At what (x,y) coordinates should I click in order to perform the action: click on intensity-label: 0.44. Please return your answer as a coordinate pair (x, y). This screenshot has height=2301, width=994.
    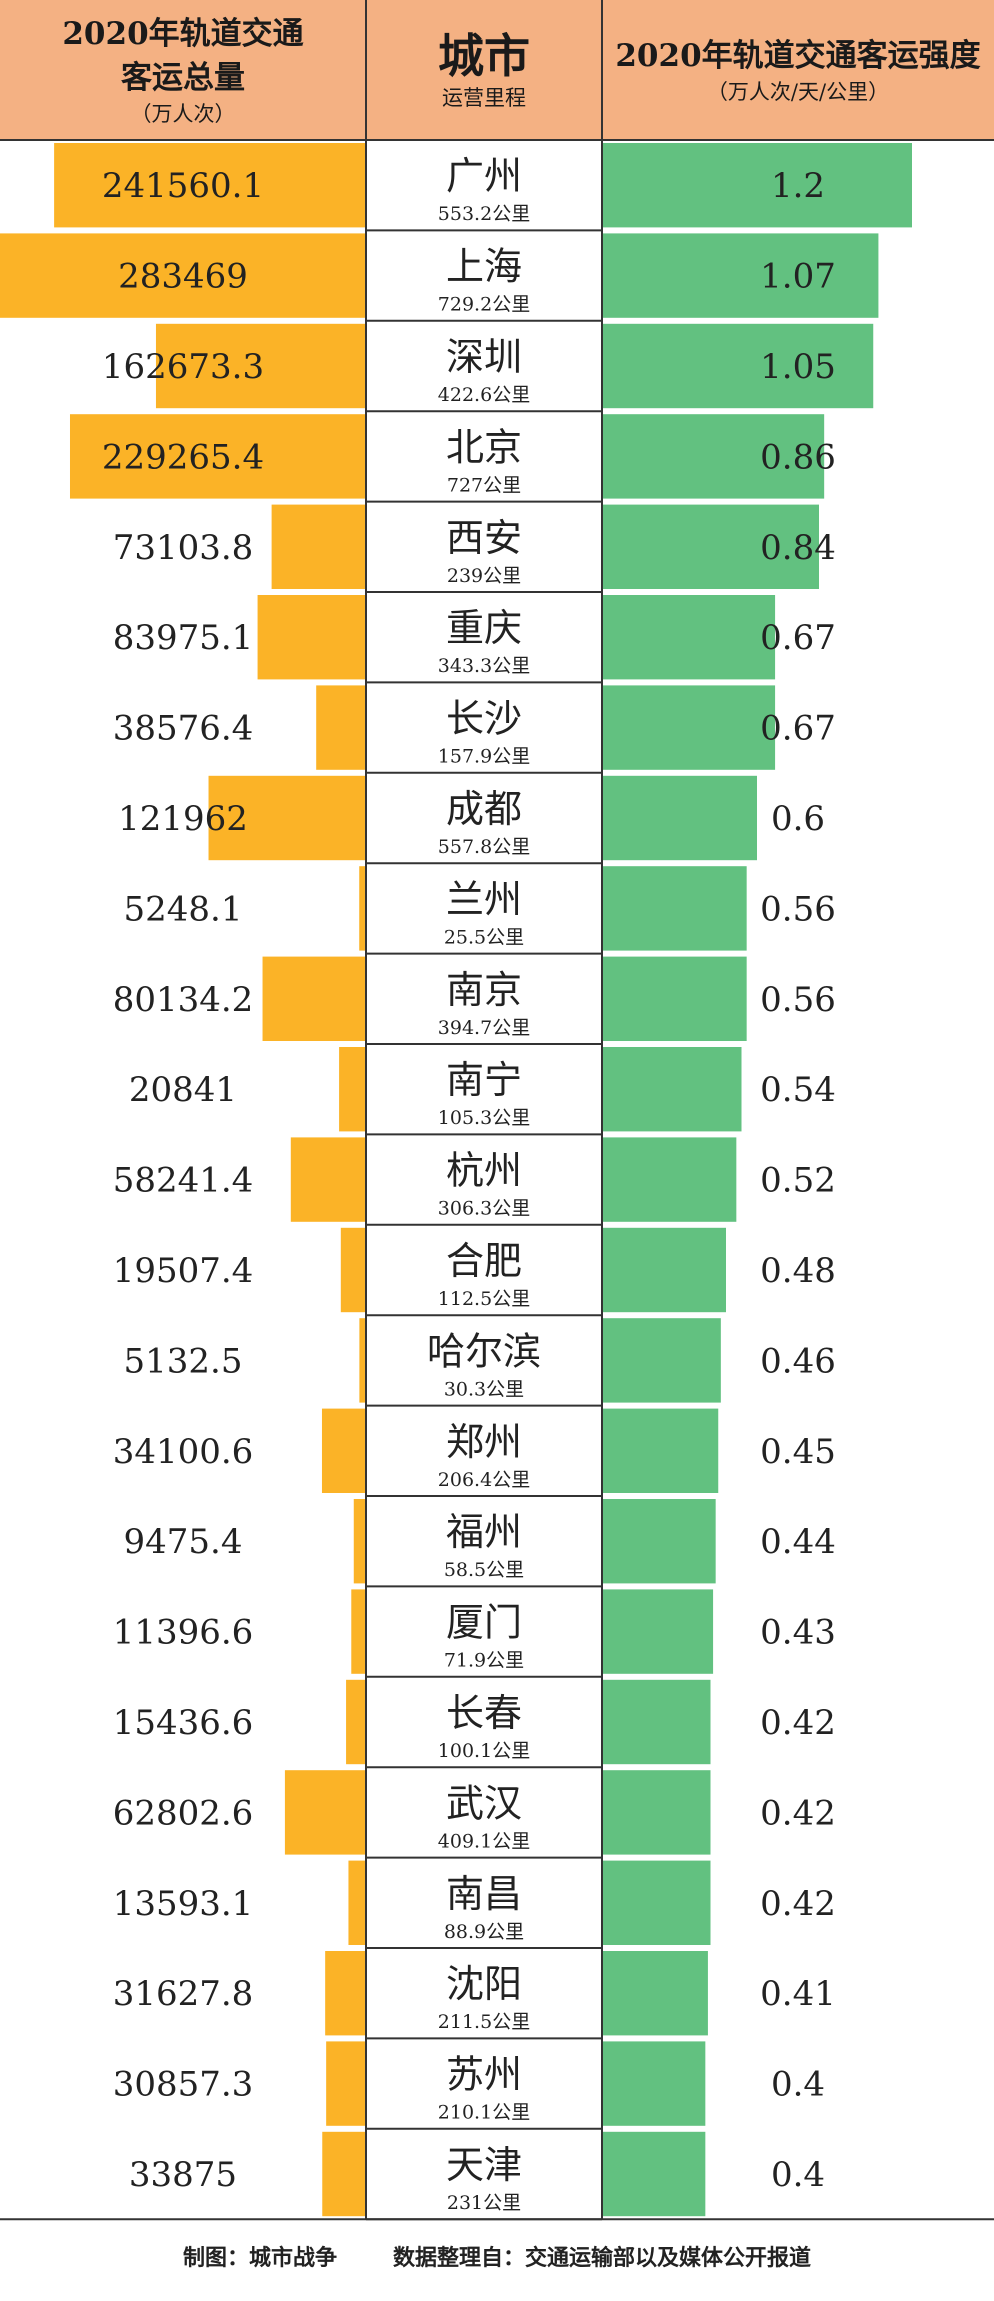
    Looking at the image, I should click on (798, 1542).